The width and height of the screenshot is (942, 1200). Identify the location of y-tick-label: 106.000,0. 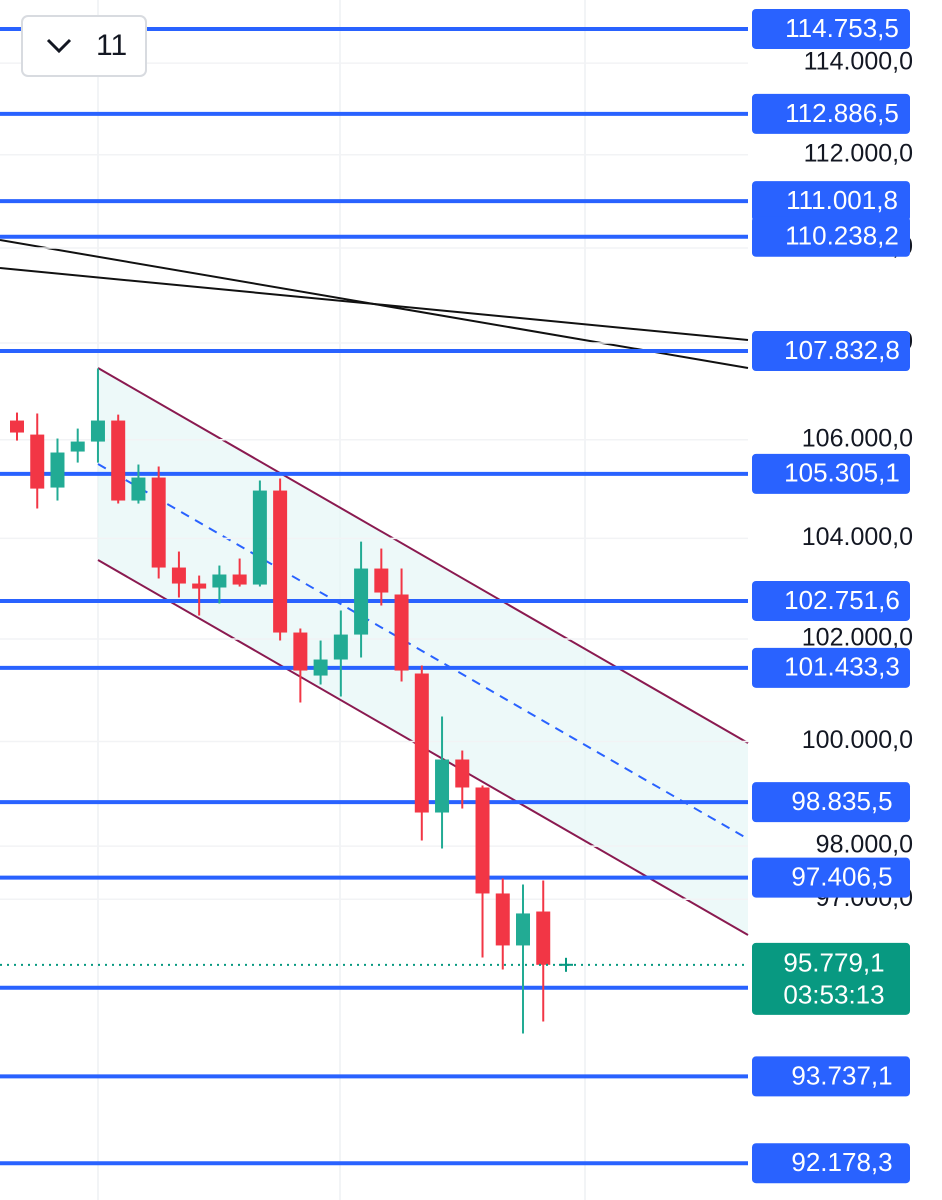
(857, 438).